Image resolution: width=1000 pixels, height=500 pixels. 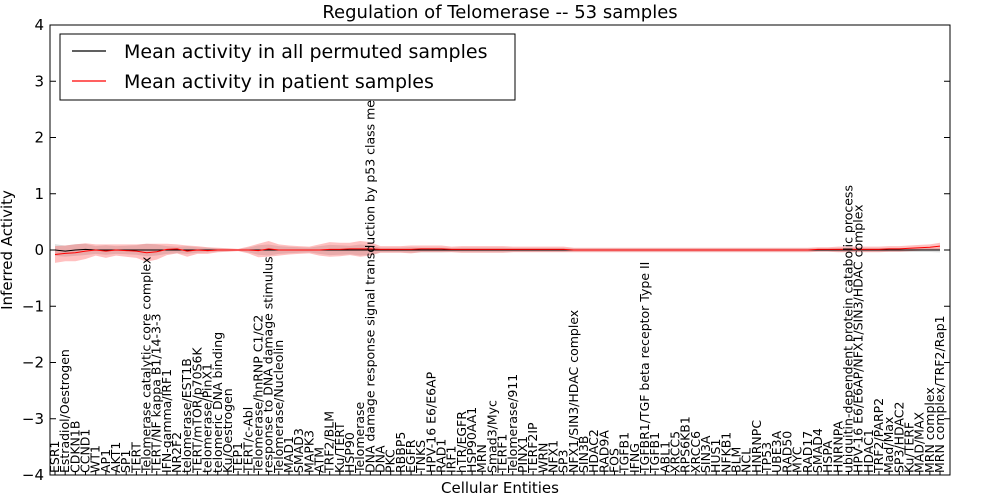 What do you see at coordinates (766, 458) in the screenshot?
I see `x-category-label: TP53` at bounding box center [766, 458].